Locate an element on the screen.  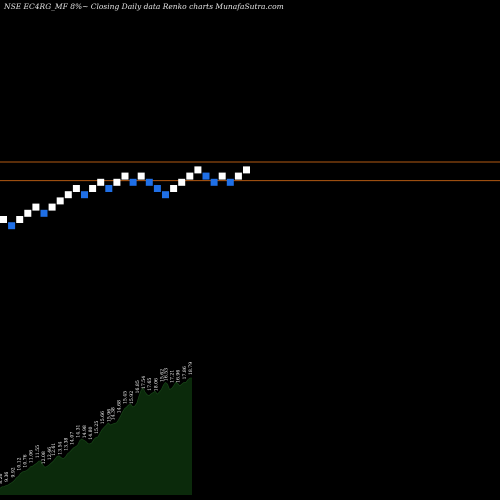
volume-label-23: 15.92 is located at coordinates (132, 397).